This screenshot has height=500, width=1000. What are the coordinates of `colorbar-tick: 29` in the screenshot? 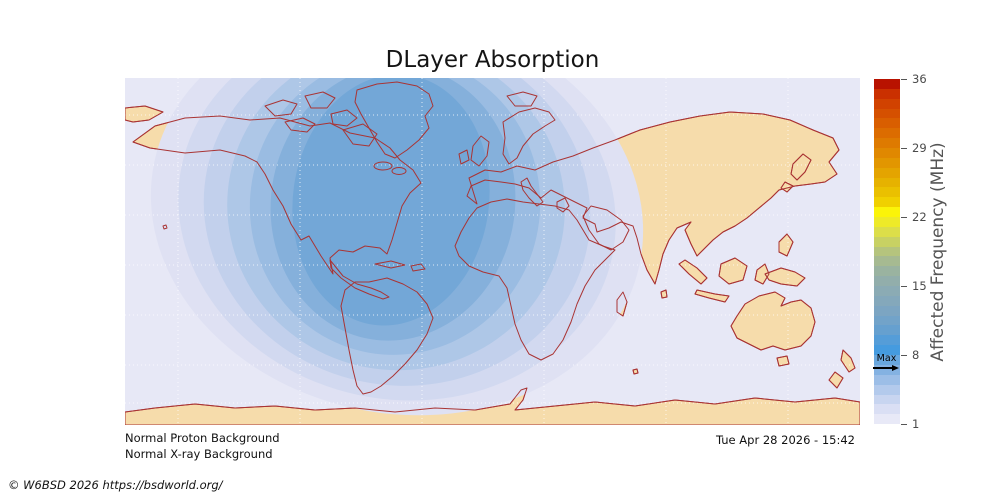 It's located at (914, 148).